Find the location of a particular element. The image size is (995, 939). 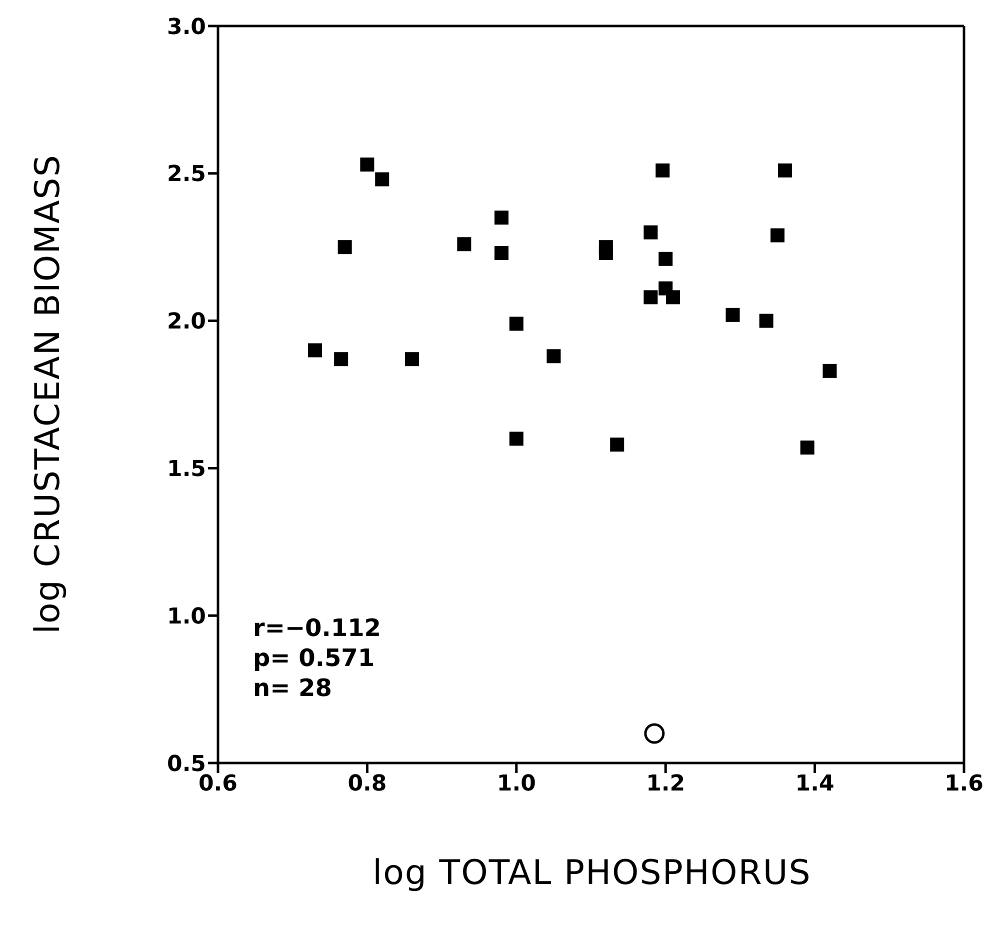

y-tick-label: 1.0 is located at coordinates (186, 617).